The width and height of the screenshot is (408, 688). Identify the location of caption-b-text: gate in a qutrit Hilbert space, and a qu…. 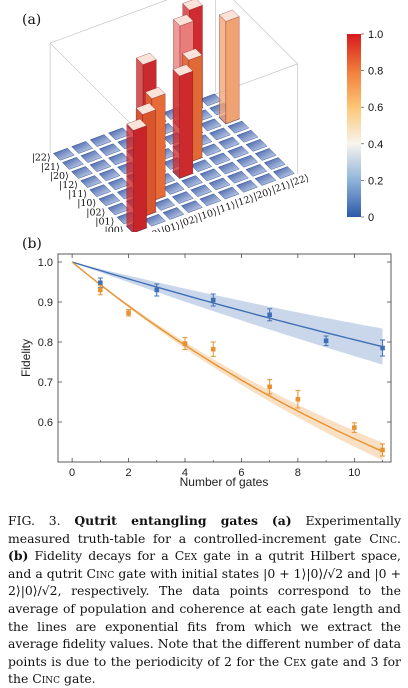
(204, 564).